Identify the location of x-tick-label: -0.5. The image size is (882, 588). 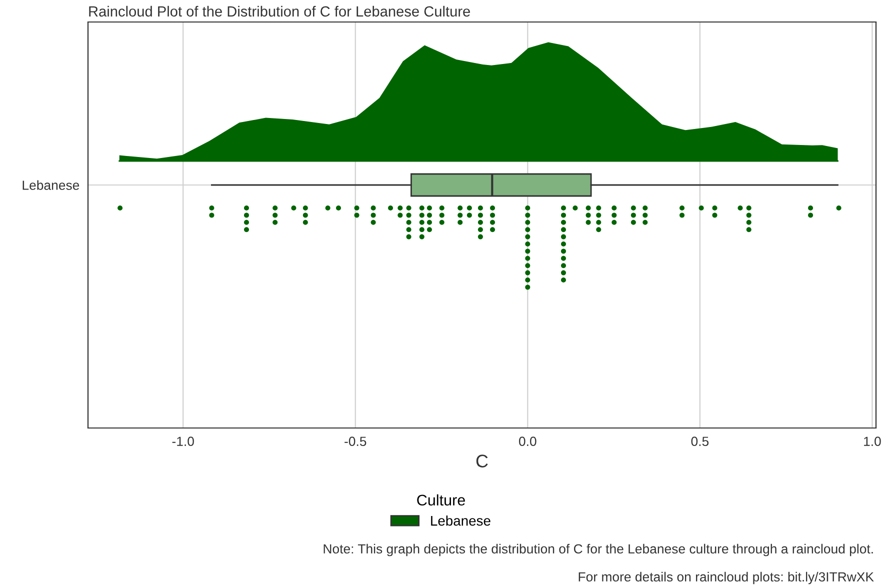
(355, 441).